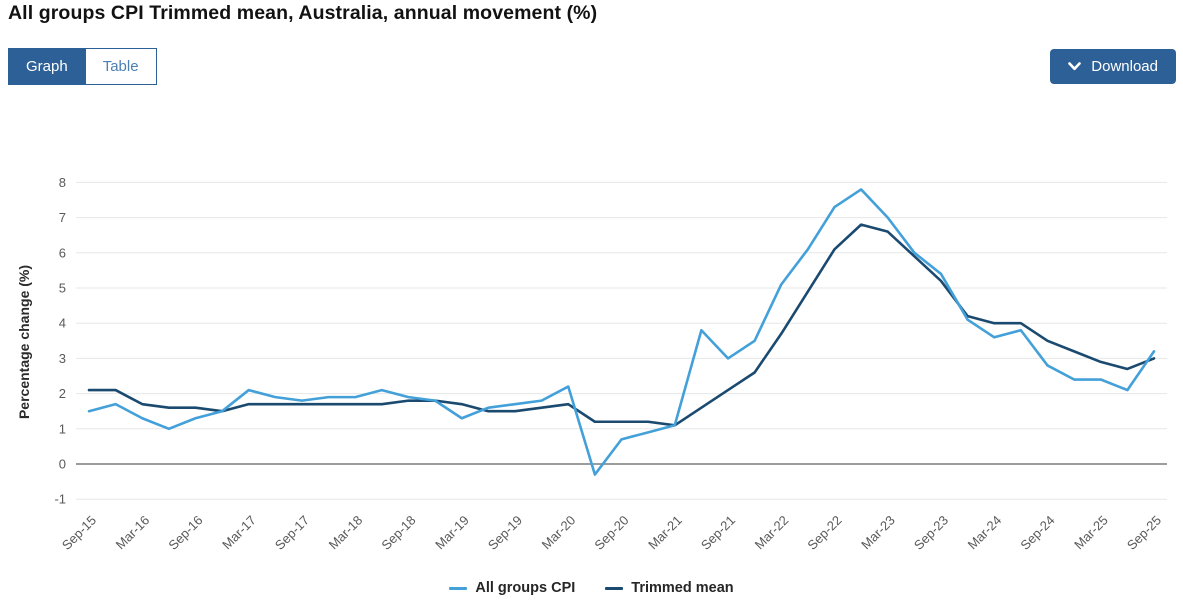 The height and width of the screenshot is (603, 1183). I want to click on x-tick-label: Sep-18, so click(398, 533).